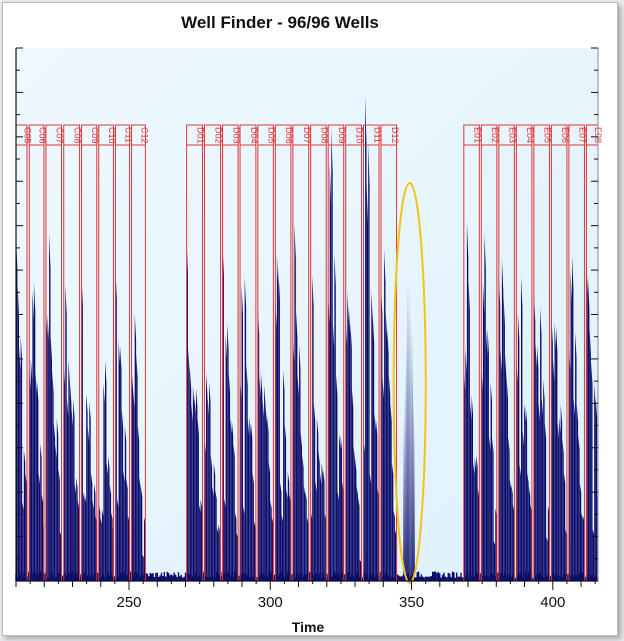 The image size is (624, 641). Describe the element at coordinates (78, 135) in the screenshot. I see `well-label: C08` at that location.